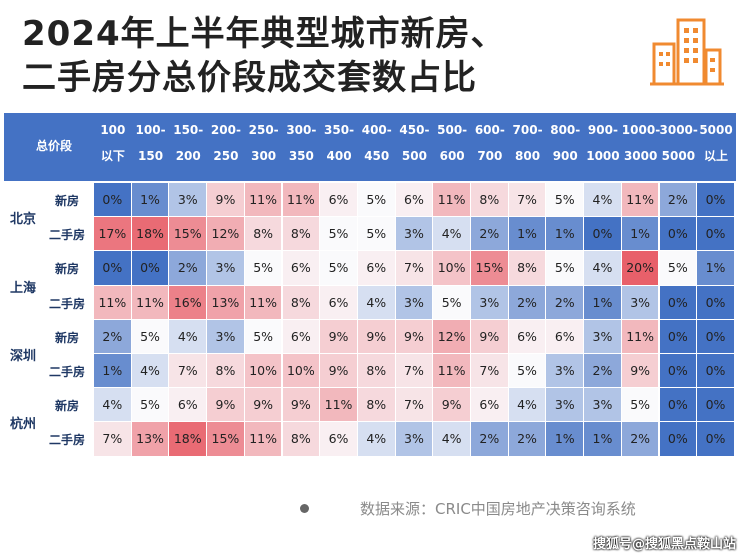 The height and width of the screenshot is (556, 740). I want to click on heatmap-cell: 20%, so click(640, 268).